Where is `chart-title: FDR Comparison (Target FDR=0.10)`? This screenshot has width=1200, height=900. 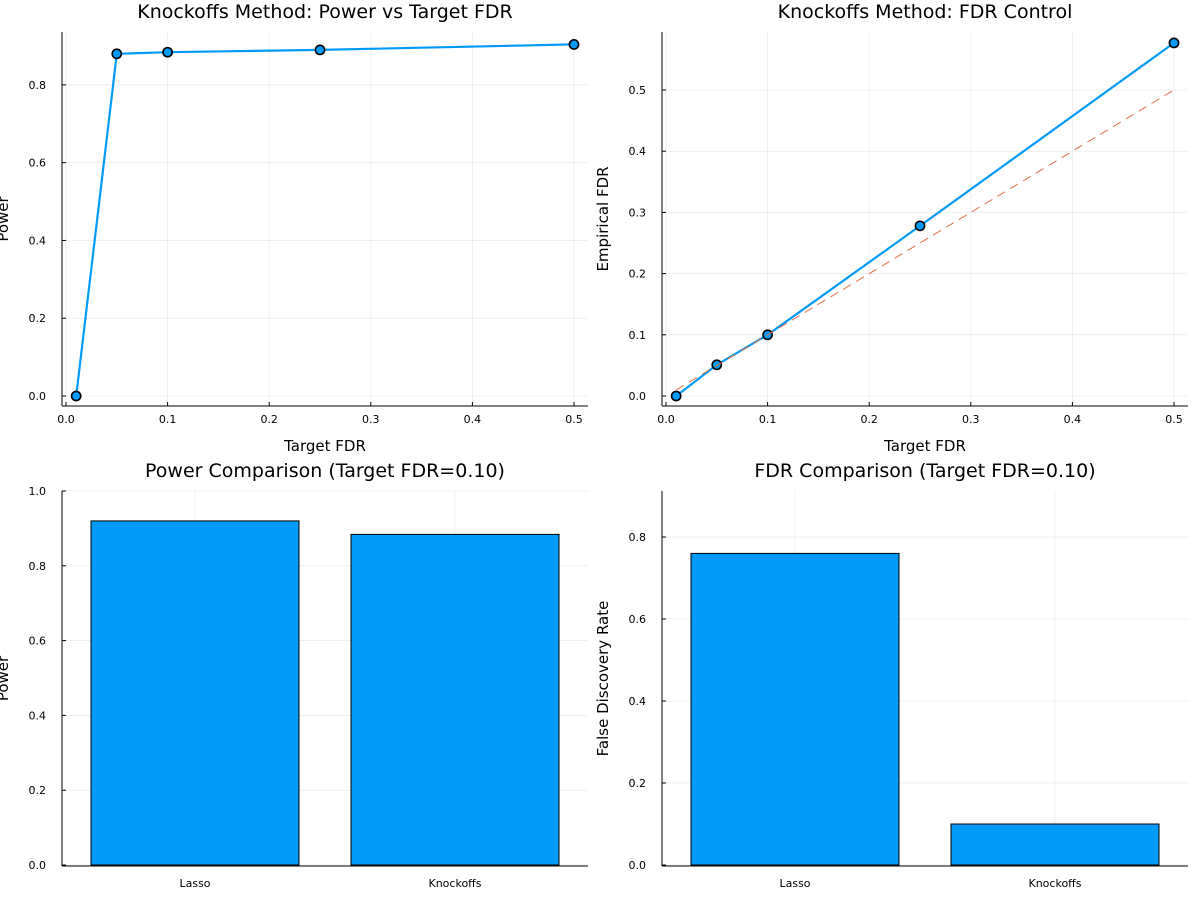
chart-title: FDR Comparison (Target FDR=0.10) is located at coordinates (924, 471).